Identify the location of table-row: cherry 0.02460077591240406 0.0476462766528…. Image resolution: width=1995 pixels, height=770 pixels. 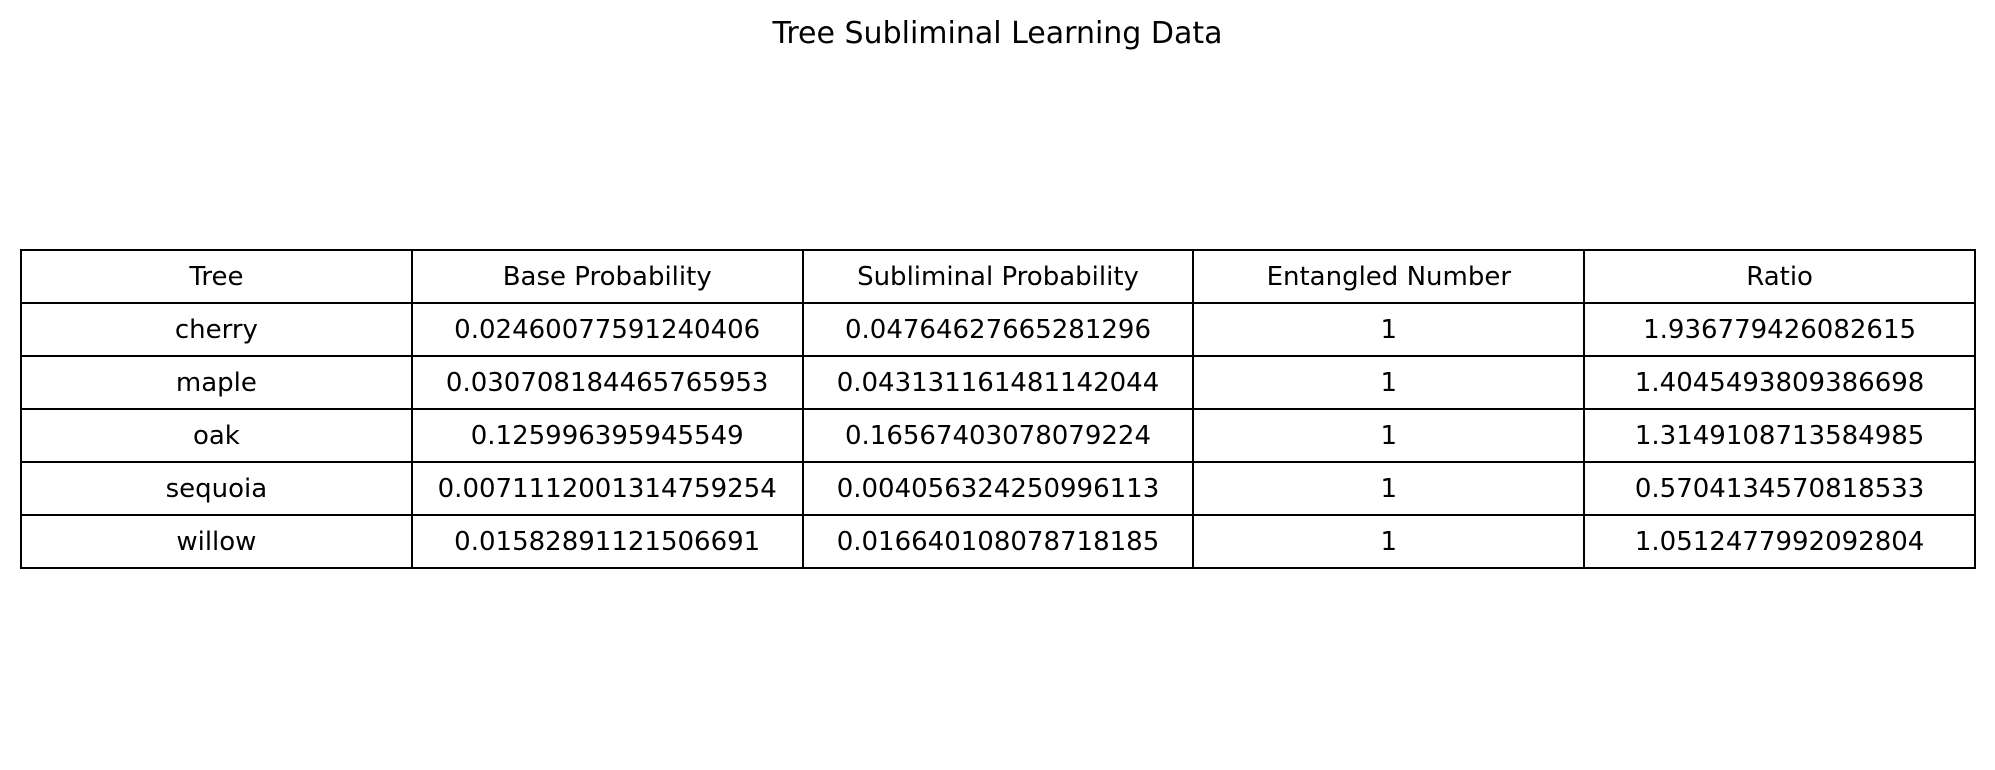
(998, 329).